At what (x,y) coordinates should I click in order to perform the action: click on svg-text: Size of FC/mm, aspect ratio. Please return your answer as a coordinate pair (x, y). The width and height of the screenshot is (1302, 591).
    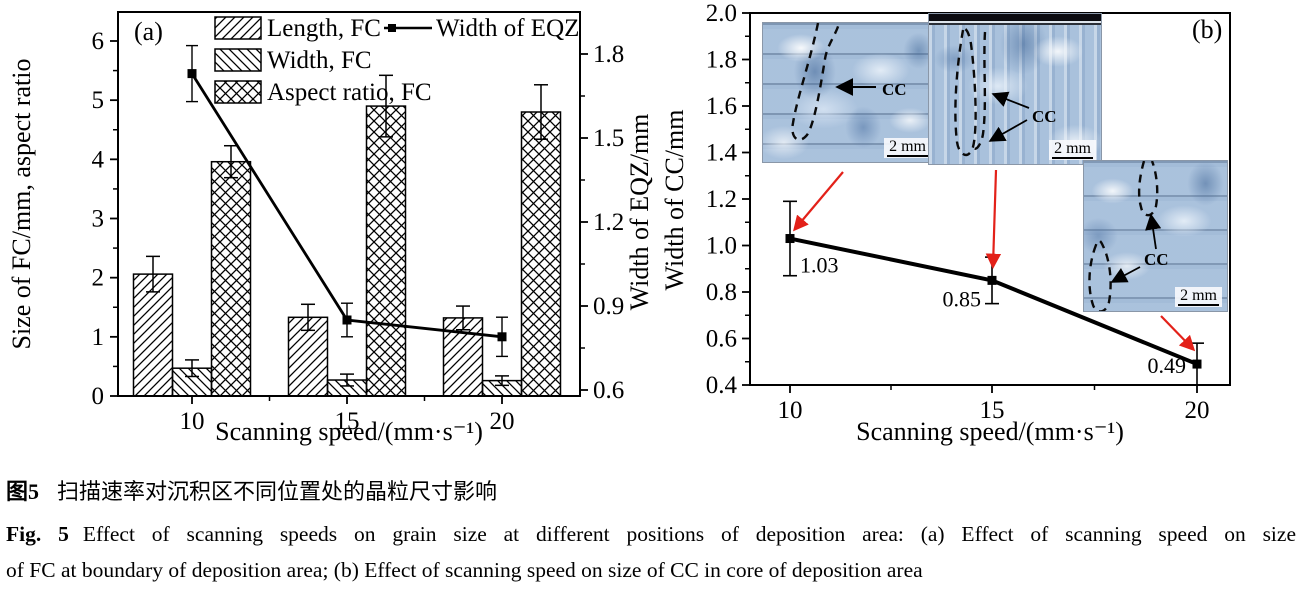
    Looking at the image, I should click on (21, 203).